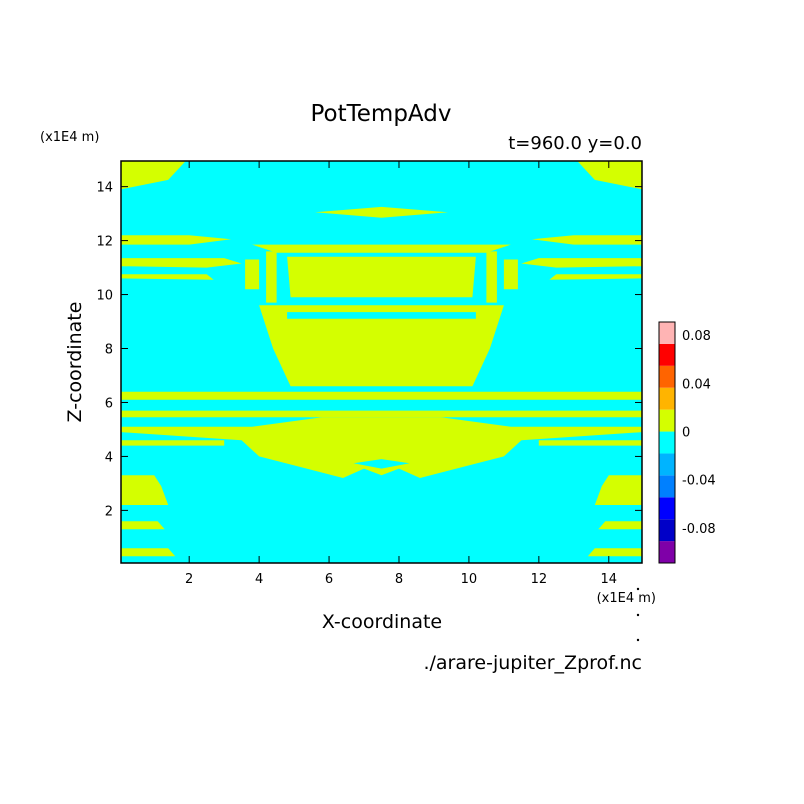  I want to click on x-tick-label: 14, so click(609, 579).